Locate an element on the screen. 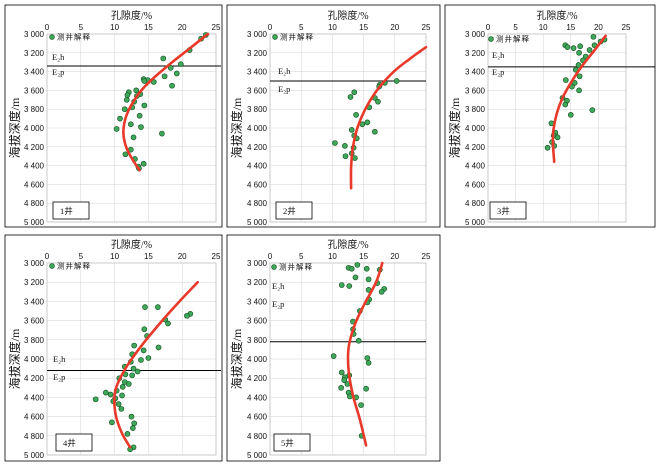 The width and height of the screenshot is (660, 467). well-label: 5井 is located at coordinates (287, 443).